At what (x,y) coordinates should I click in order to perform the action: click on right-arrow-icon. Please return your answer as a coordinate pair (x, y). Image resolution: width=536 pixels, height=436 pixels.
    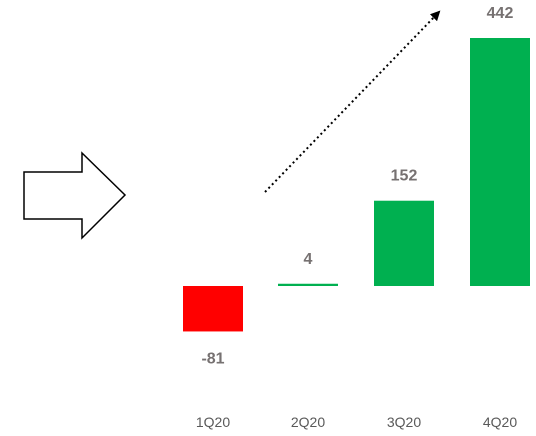
    Looking at the image, I should click on (75, 195).